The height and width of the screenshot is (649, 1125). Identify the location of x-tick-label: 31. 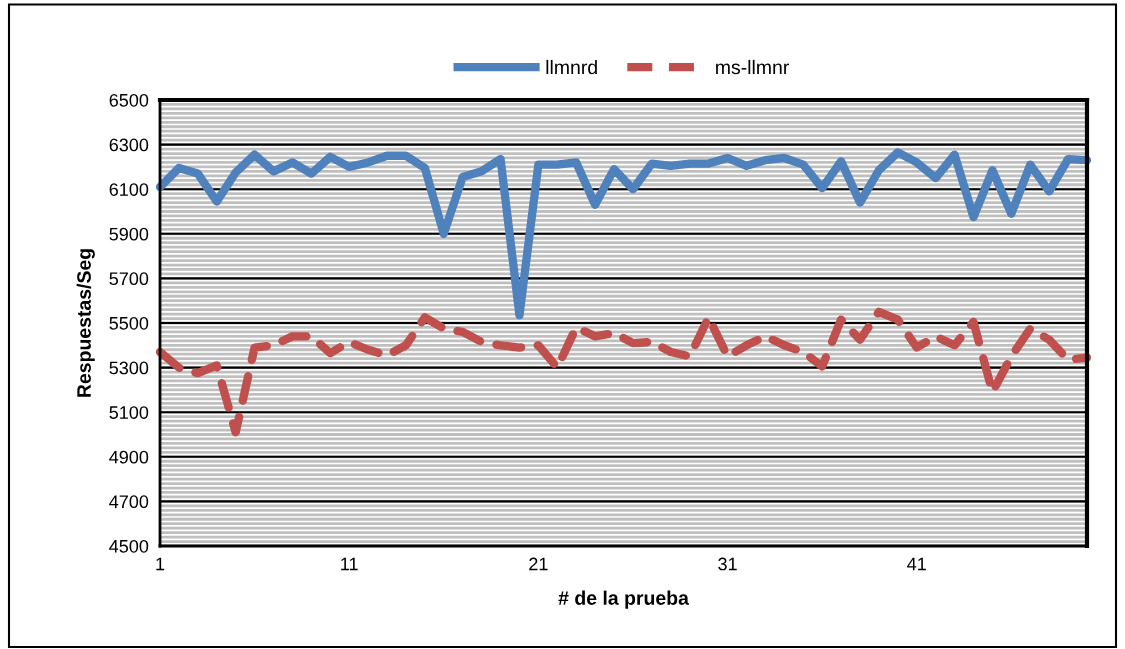
(727, 564).